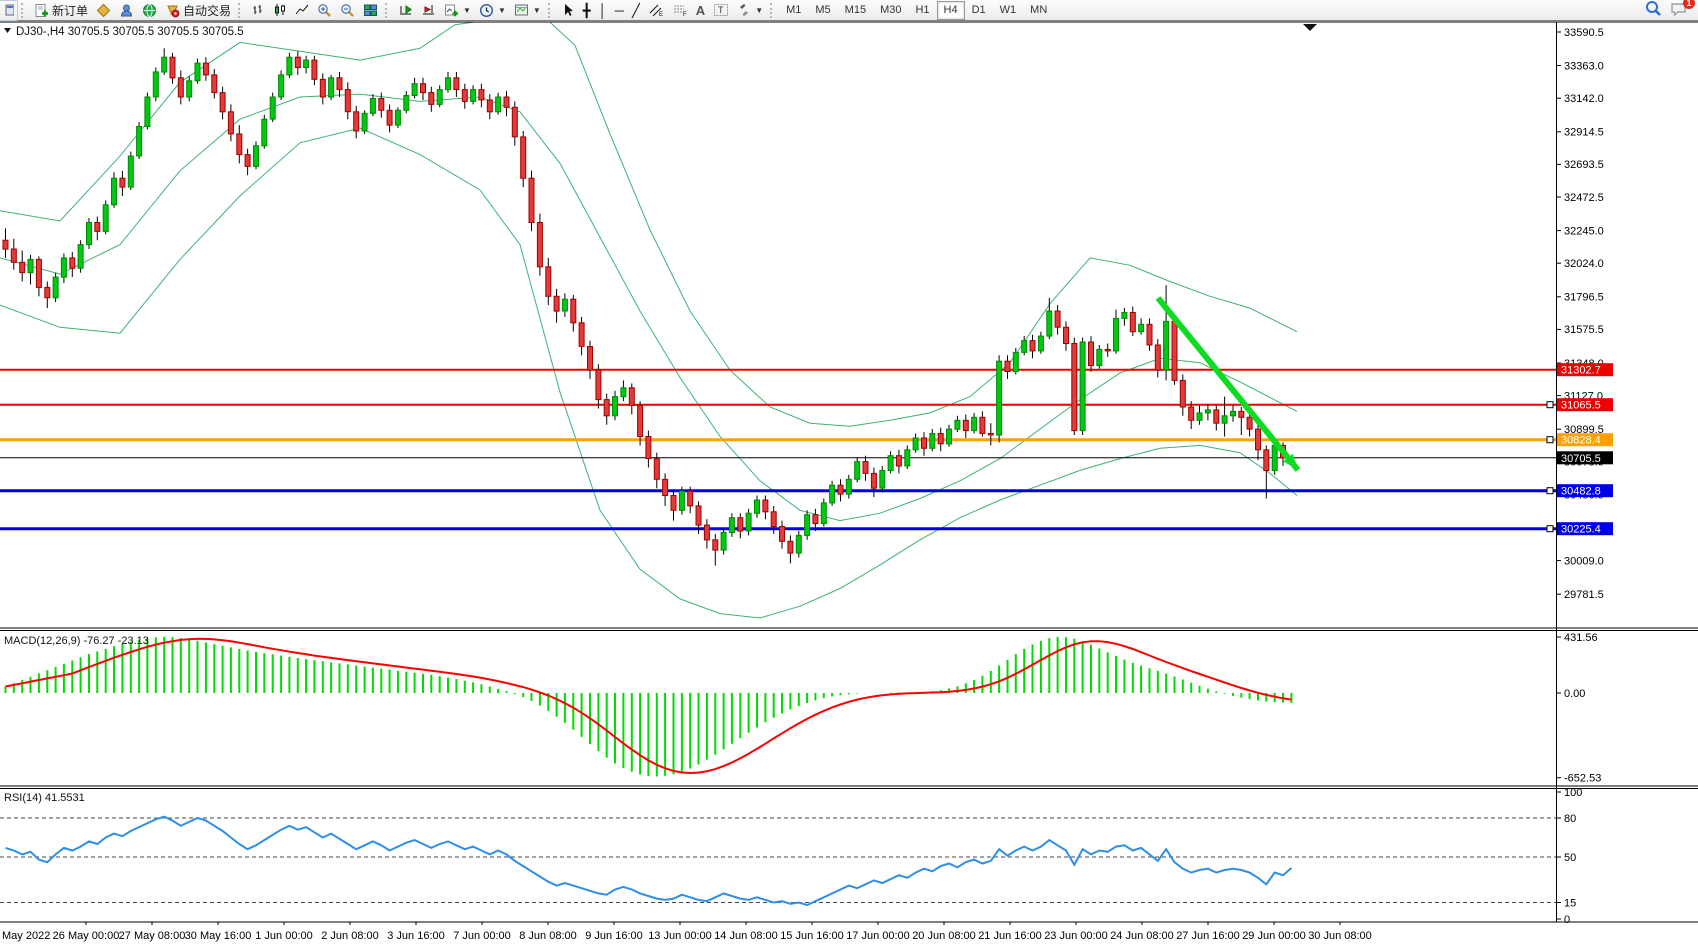  Describe the element at coordinates (7, 30) in the screenshot. I see `symbol-dropdown-icon` at that location.